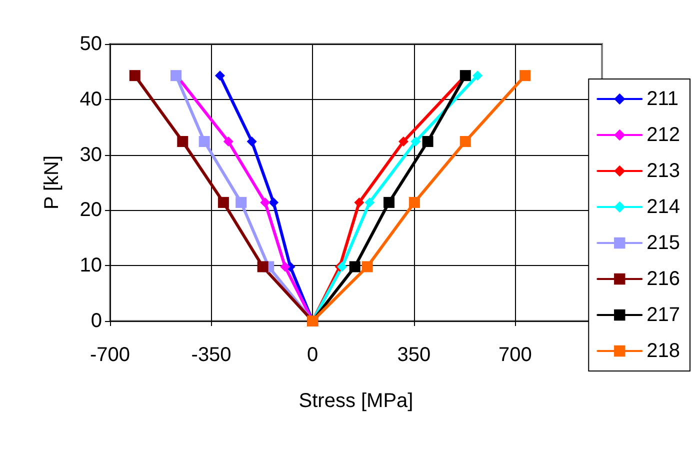 This screenshot has height=450, width=692. What do you see at coordinates (414, 355) in the screenshot?
I see `x-tick-label: 350` at bounding box center [414, 355].